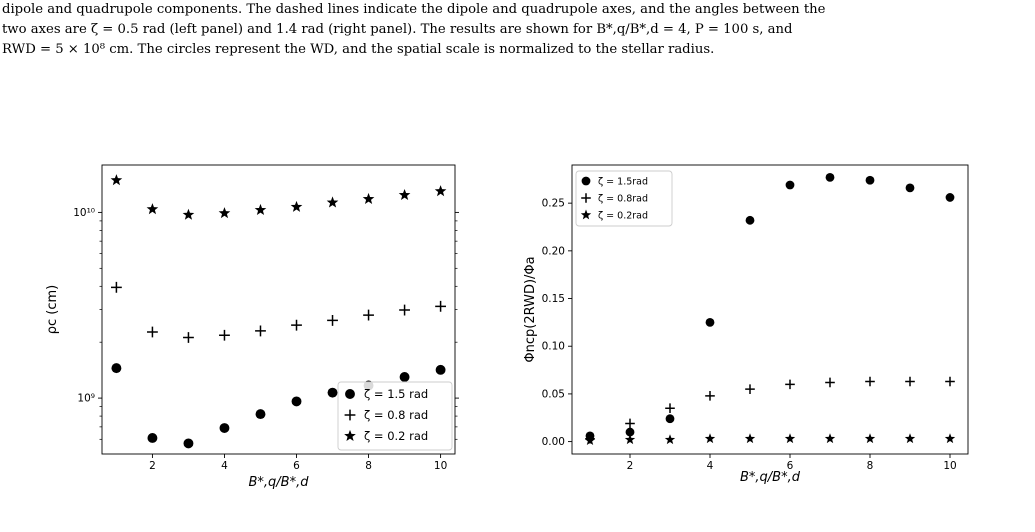  What do you see at coordinates (553, 347) in the screenshot?
I see `y-tick-label: 0.10` at bounding box center [553, 347].